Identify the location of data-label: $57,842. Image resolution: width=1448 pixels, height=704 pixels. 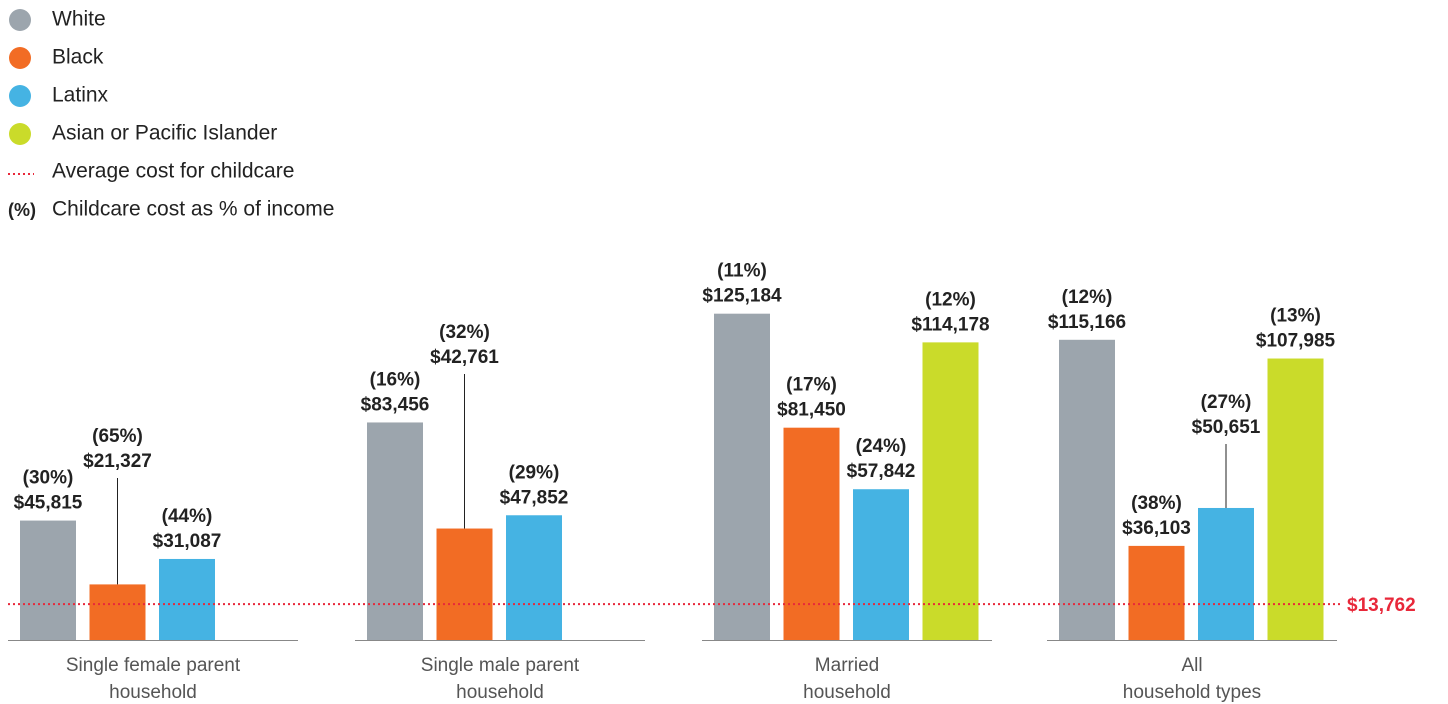
(881, 471).